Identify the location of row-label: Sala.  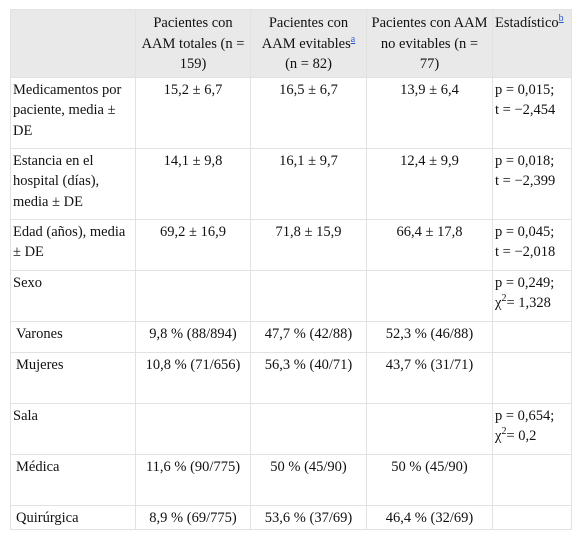
(73, 428).